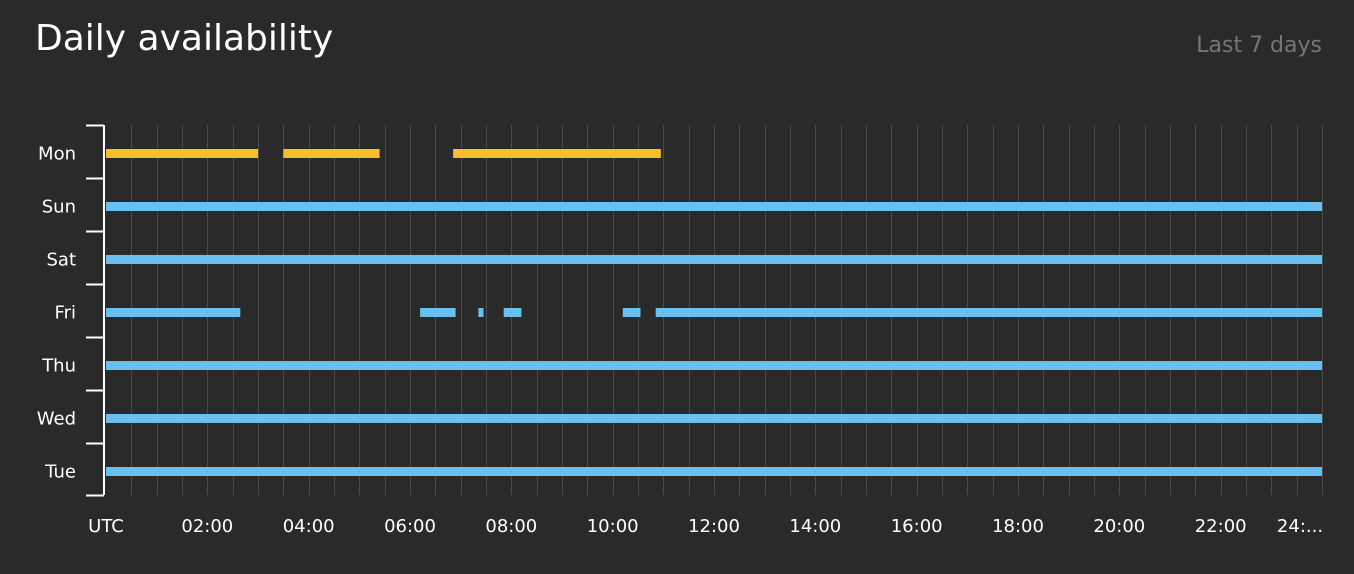  I want to click on day-label-sun: Sun, so click(59, 207).